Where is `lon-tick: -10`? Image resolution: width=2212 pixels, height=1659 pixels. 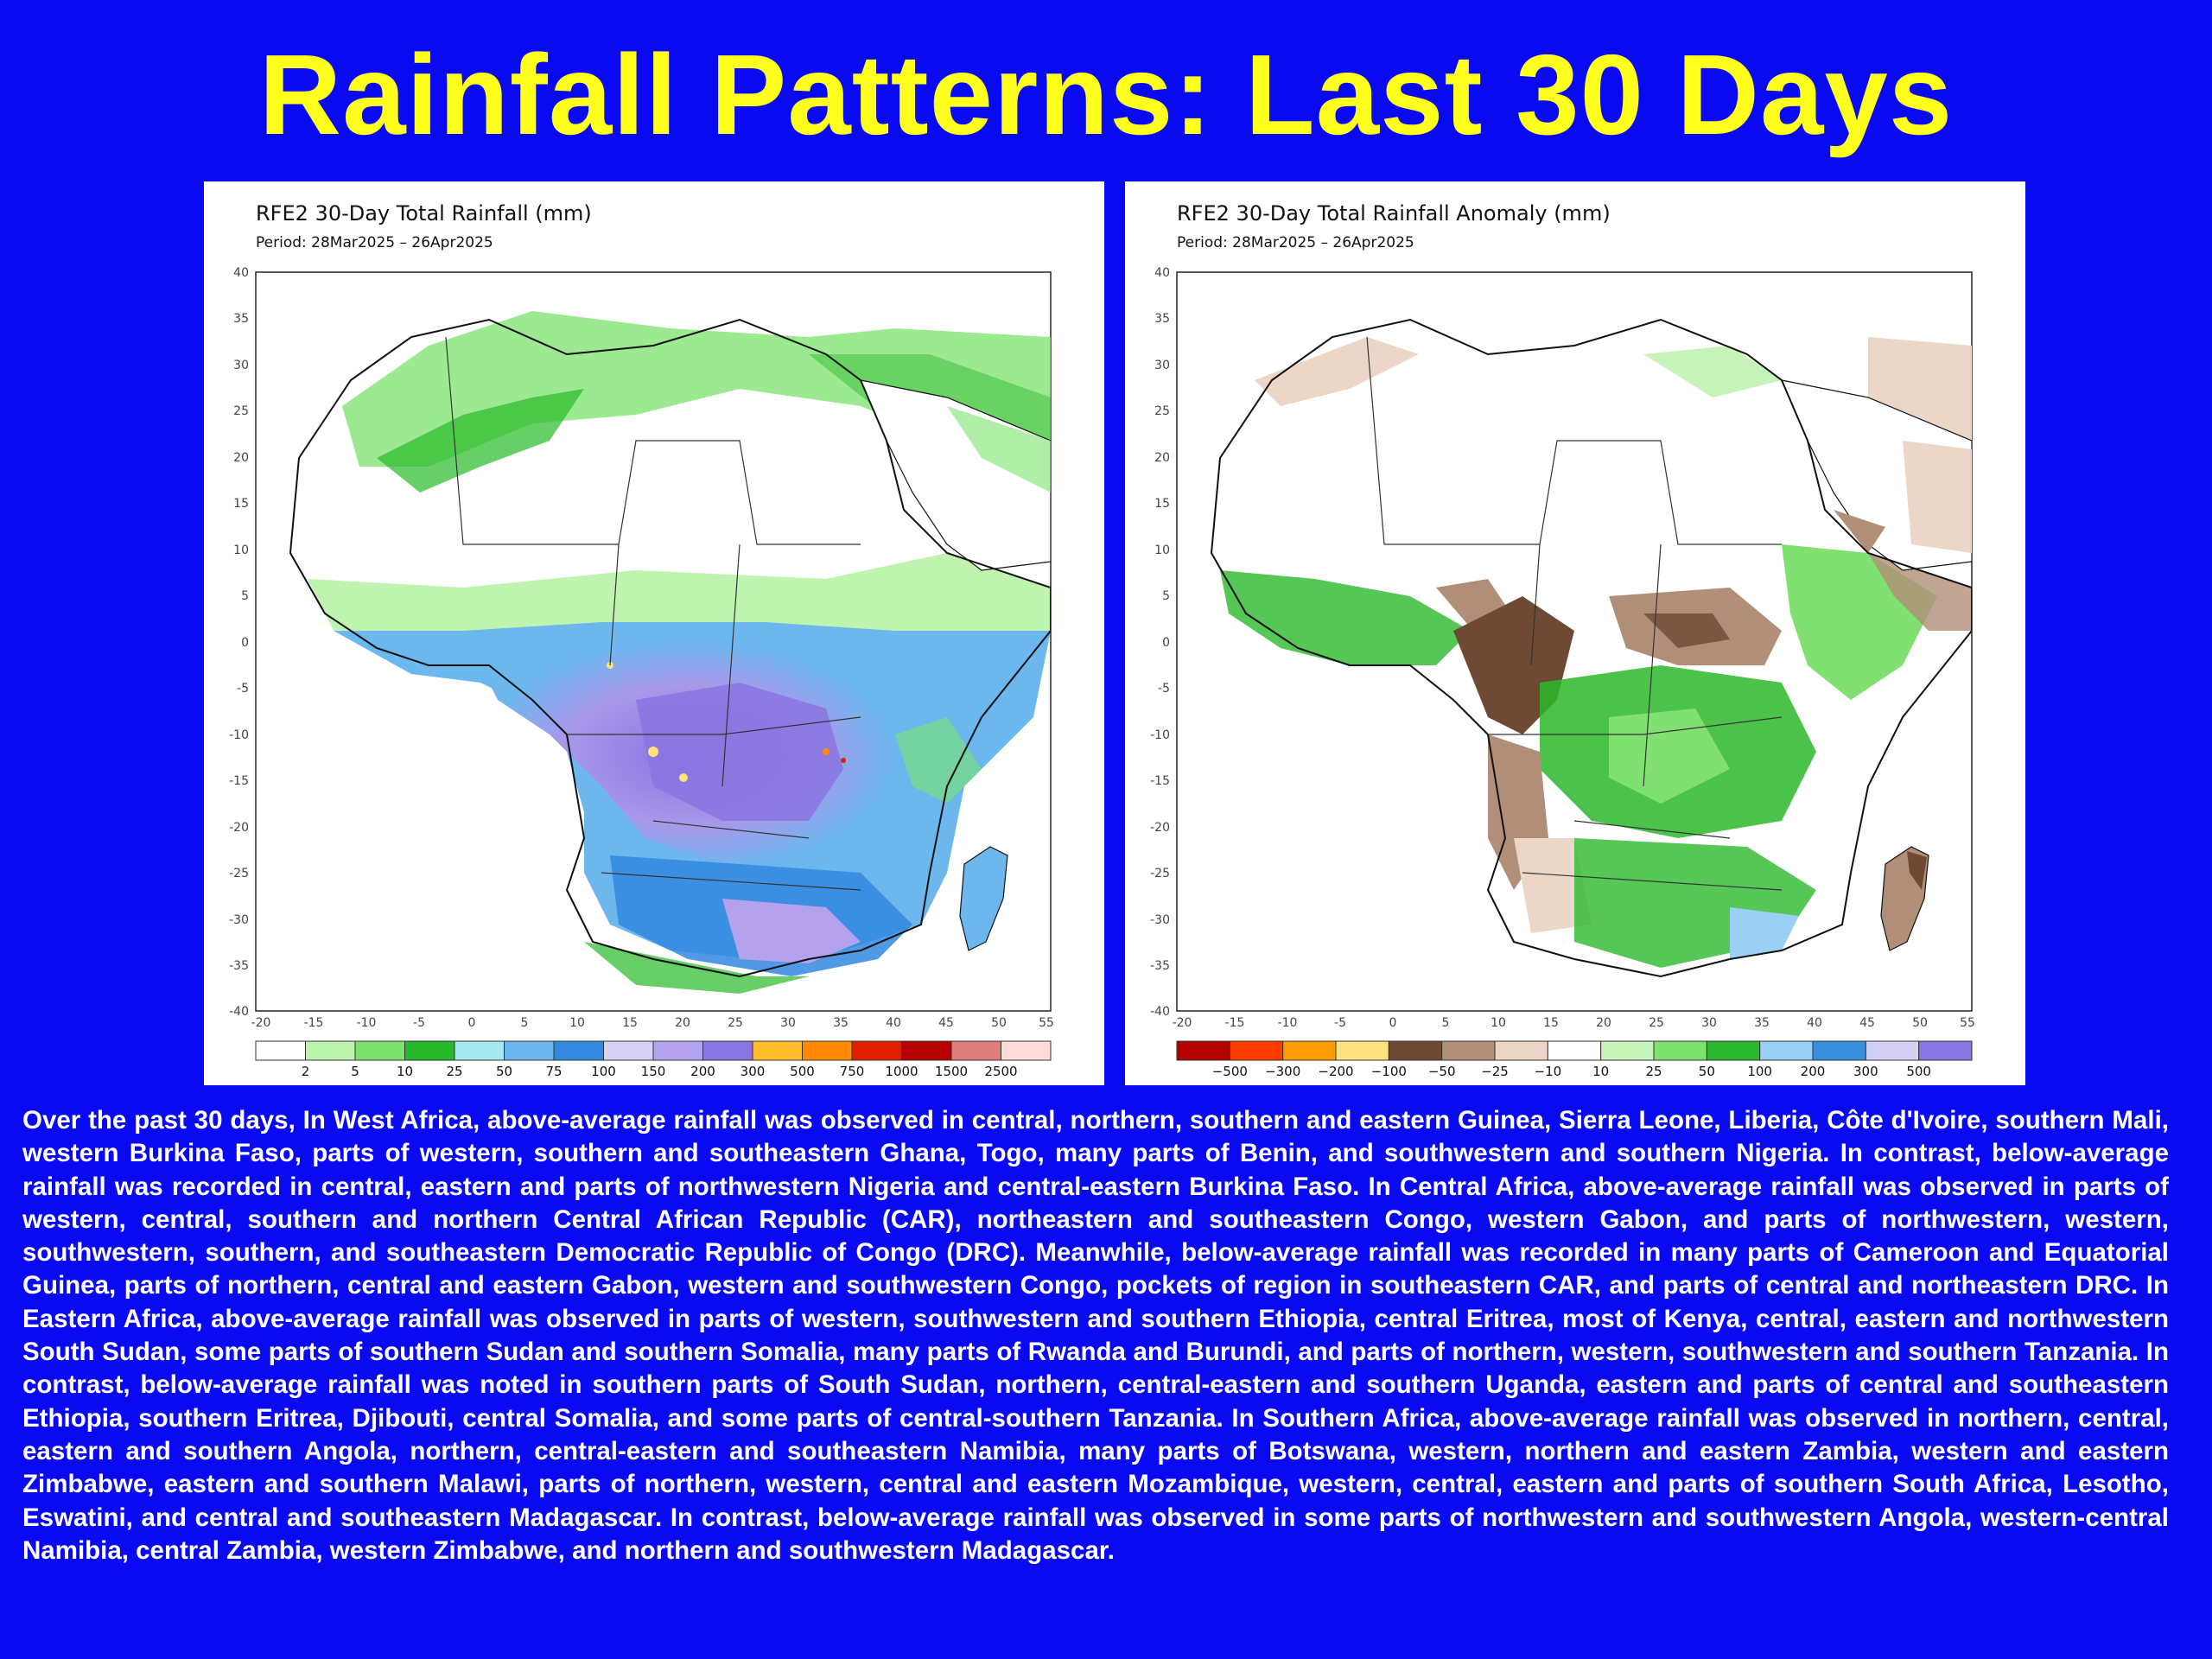 lon-tick: -10 is located at coordinates (367, 1023).